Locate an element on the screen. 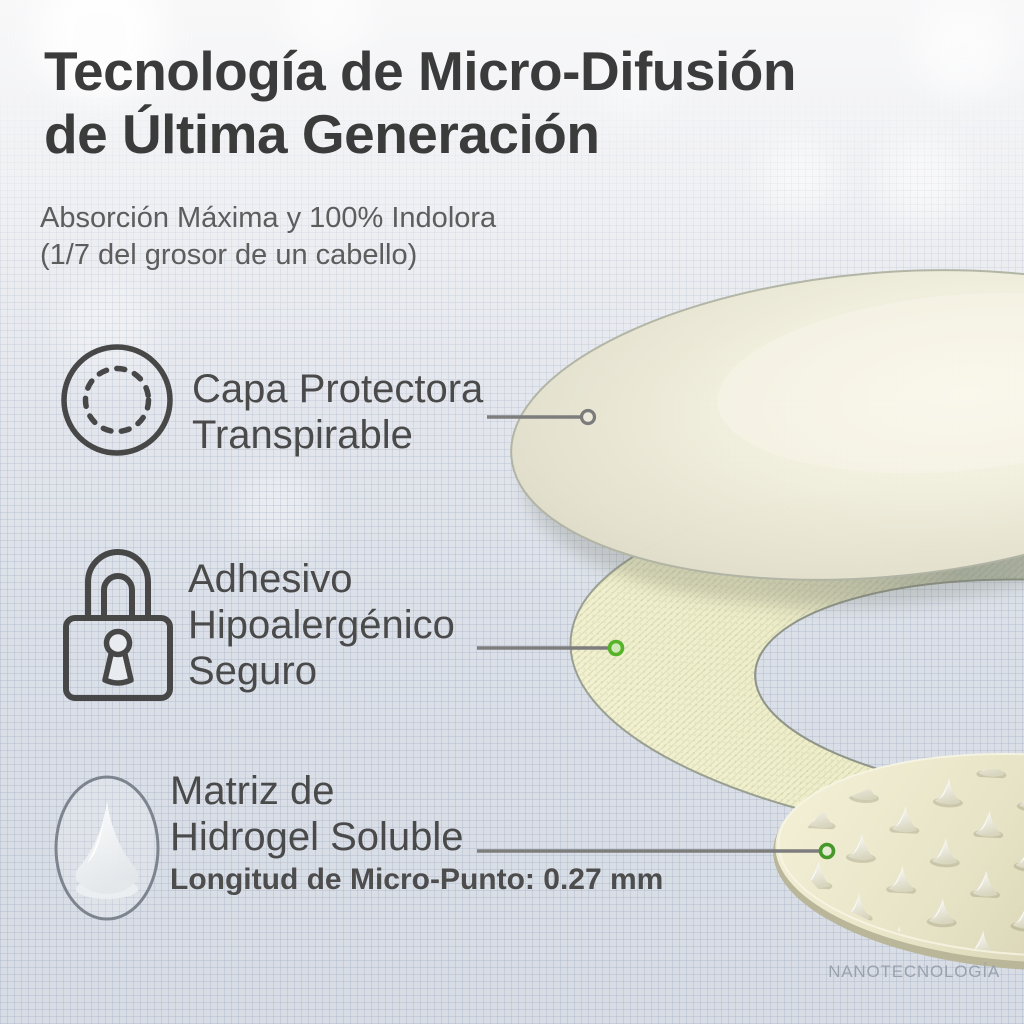 This screenshot has width=1024, height=1024. feature-label-line: Matriz de is located at coordinates (252, 791).